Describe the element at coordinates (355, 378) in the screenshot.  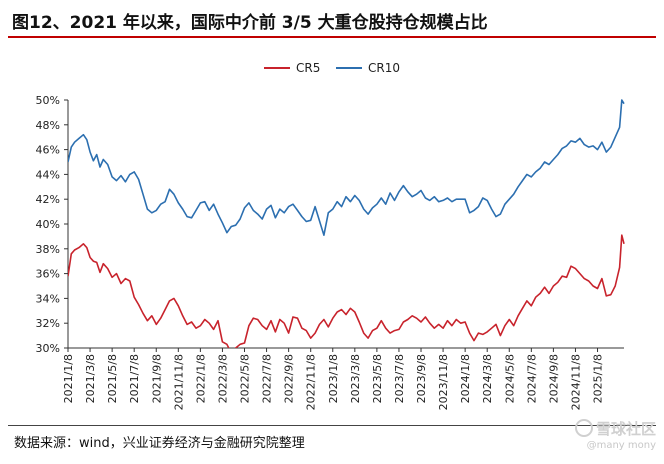
I see `x-tick-label: 2023/3/8` at that location.